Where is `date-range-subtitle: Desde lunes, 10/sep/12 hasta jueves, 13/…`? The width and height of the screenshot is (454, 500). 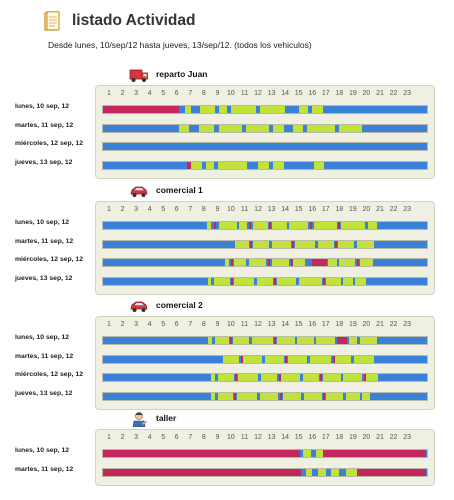
date-range-subtitle: Desde lunes, 10/sep/12 hasta jueves, 13/… is located at coordinates (180, 45).